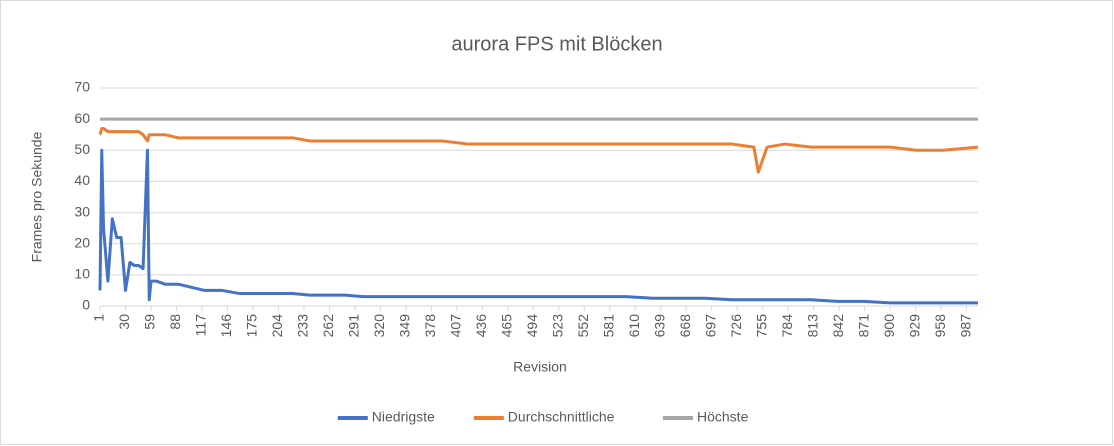  I want to click on x-tick-label: 233, so click(303, 326).